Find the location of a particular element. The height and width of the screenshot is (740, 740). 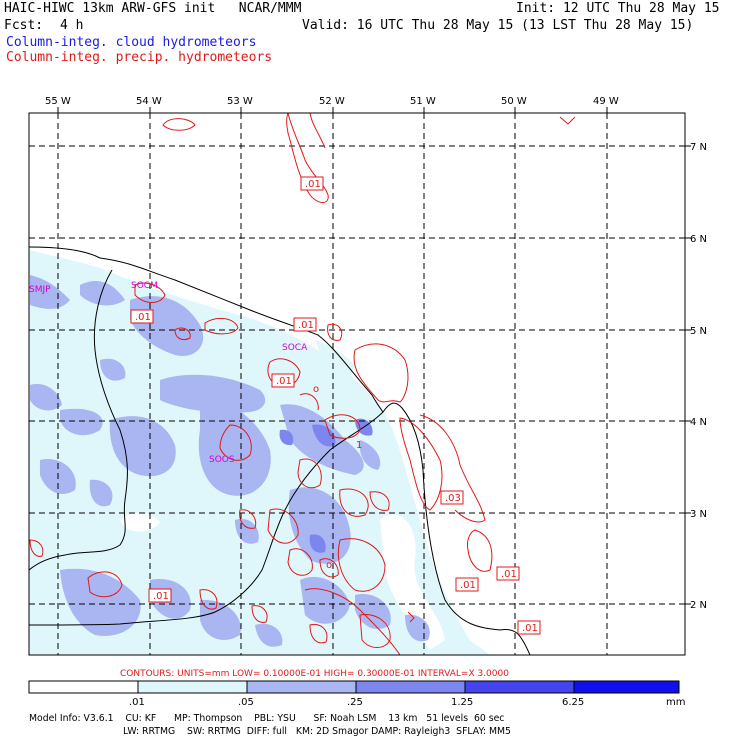

colorbar-tick: .05 is located at coordinates (246, 702).